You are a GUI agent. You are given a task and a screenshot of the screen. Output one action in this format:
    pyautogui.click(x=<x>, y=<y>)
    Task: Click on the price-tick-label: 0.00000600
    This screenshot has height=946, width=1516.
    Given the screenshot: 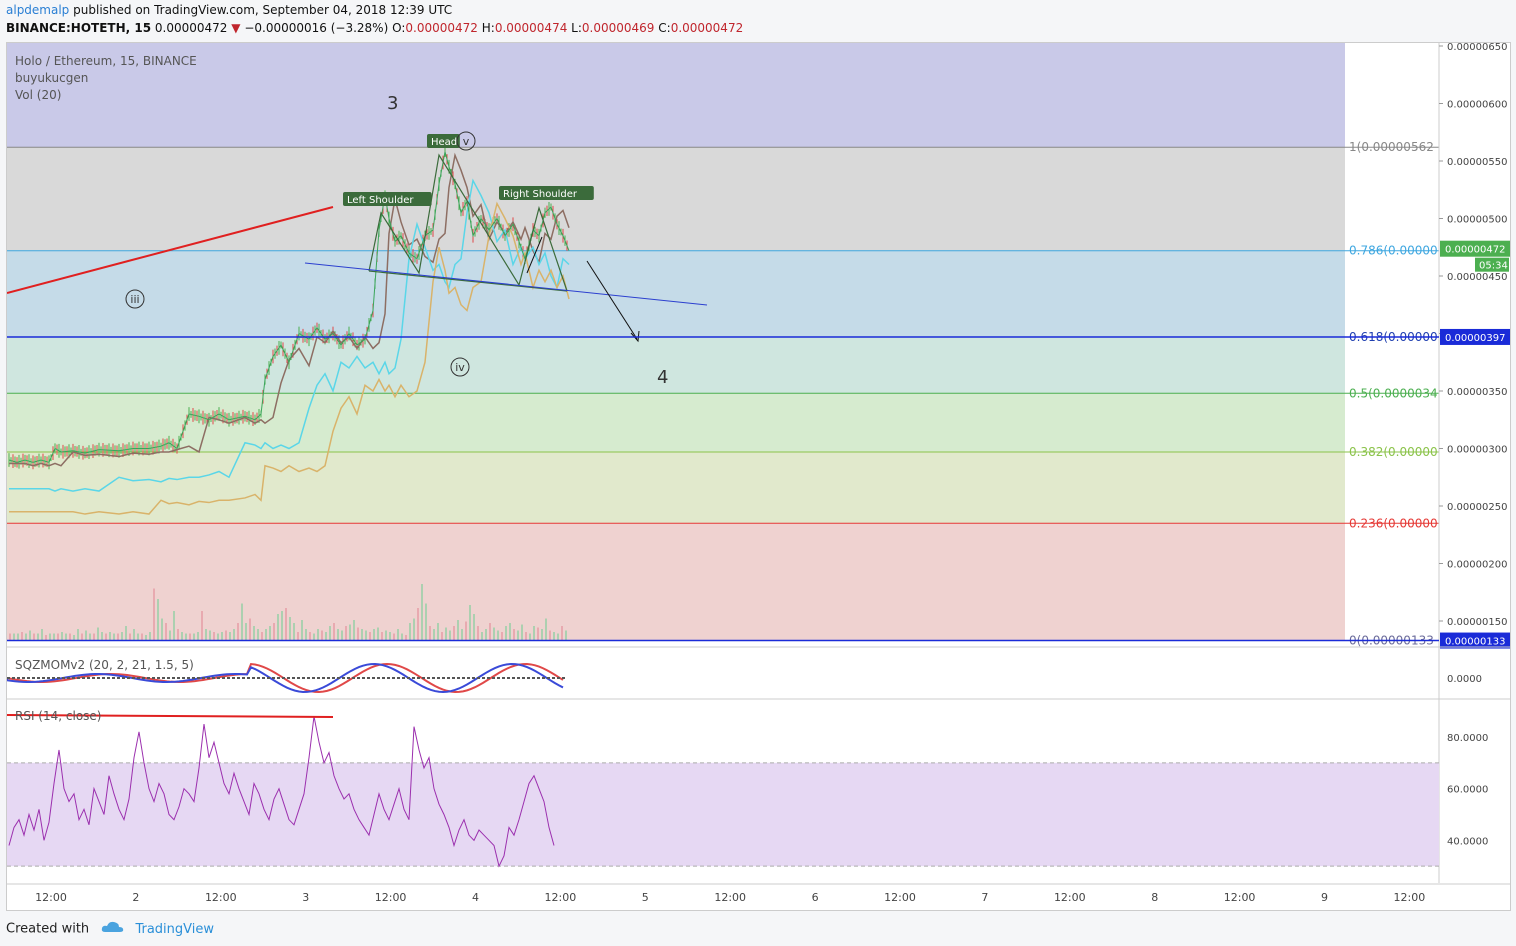 What is the action you would take?
    pyautogui.click(x=1477, y=105)
    